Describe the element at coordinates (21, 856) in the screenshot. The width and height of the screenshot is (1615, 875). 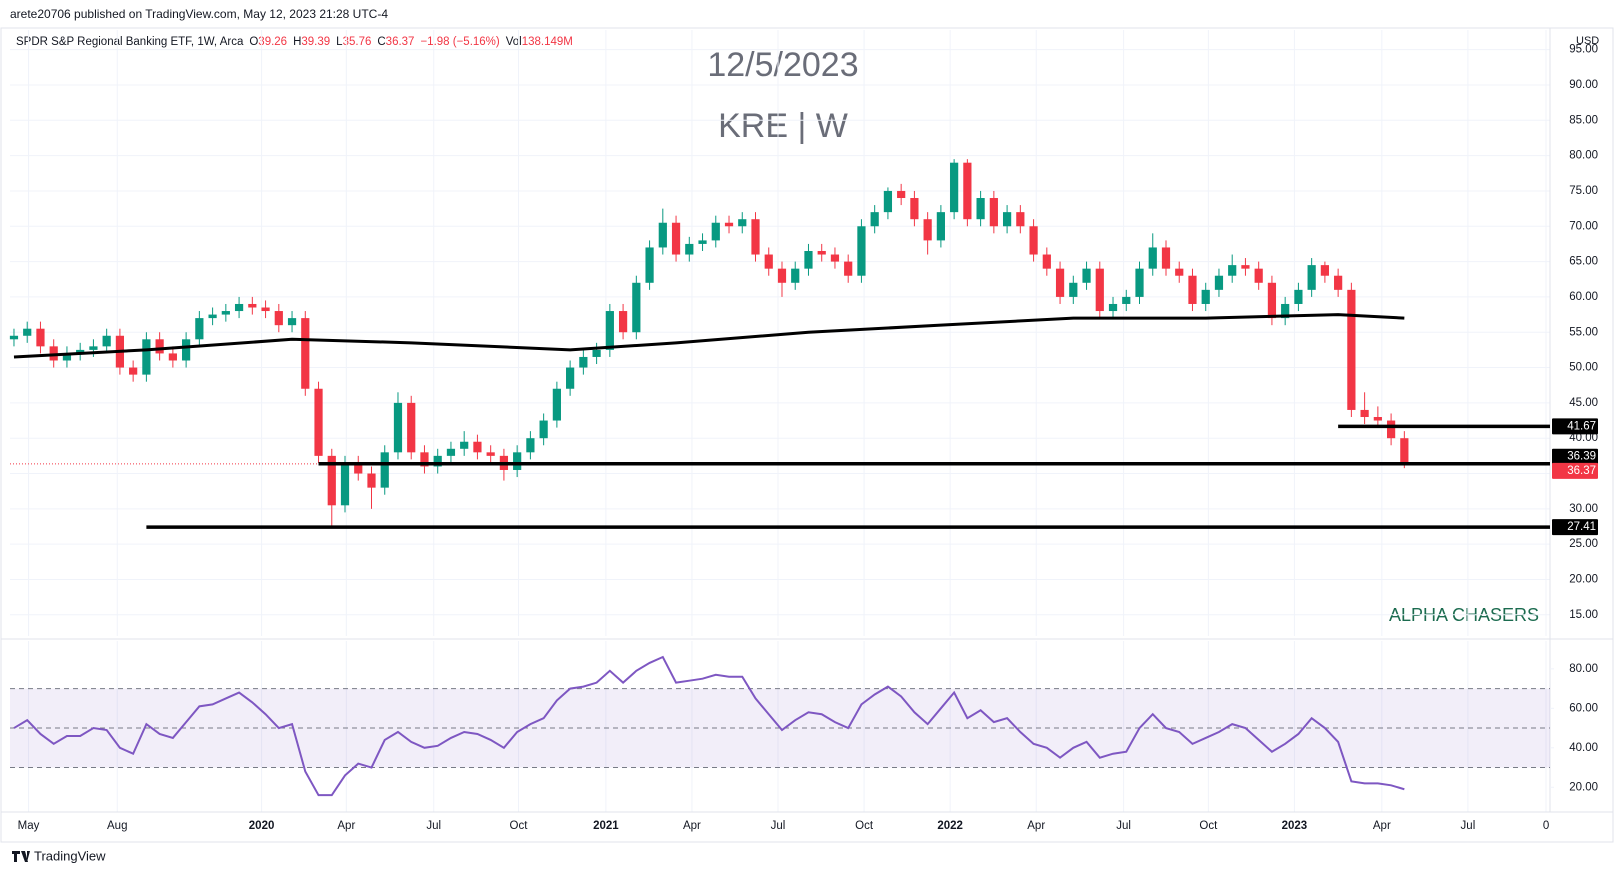
I see `footer-logo` at that location.